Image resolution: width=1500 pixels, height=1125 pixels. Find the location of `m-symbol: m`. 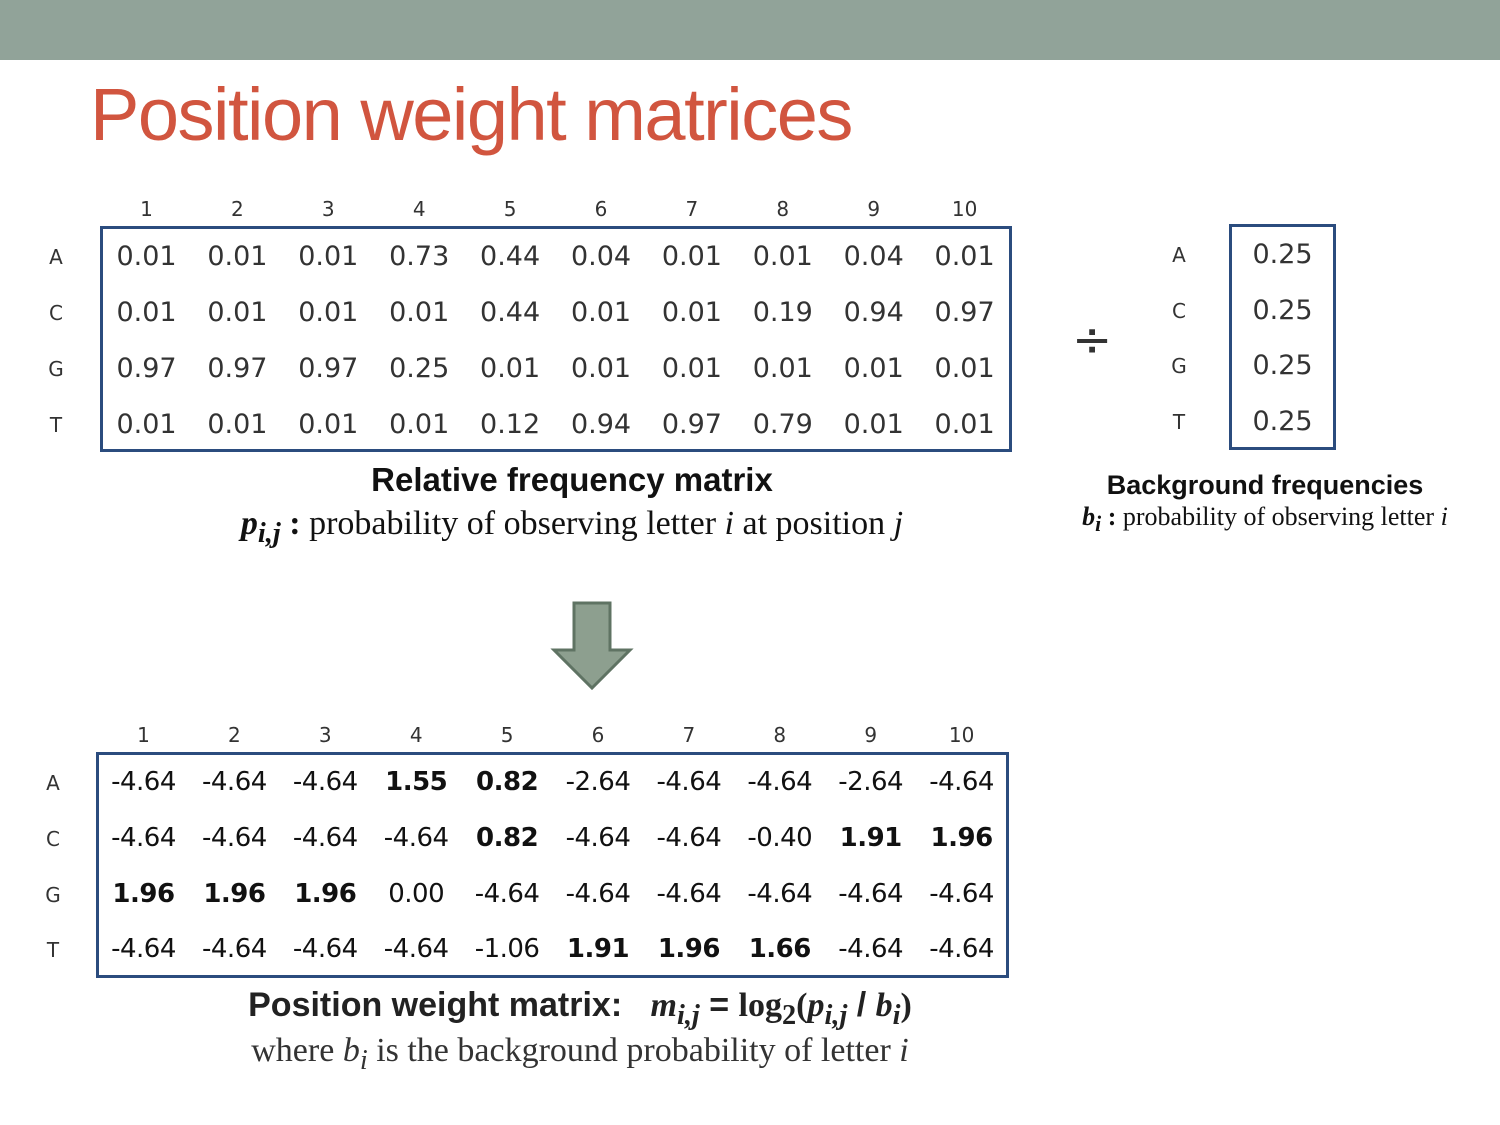

m-symbol: m is located at coordinates (663, 1005).